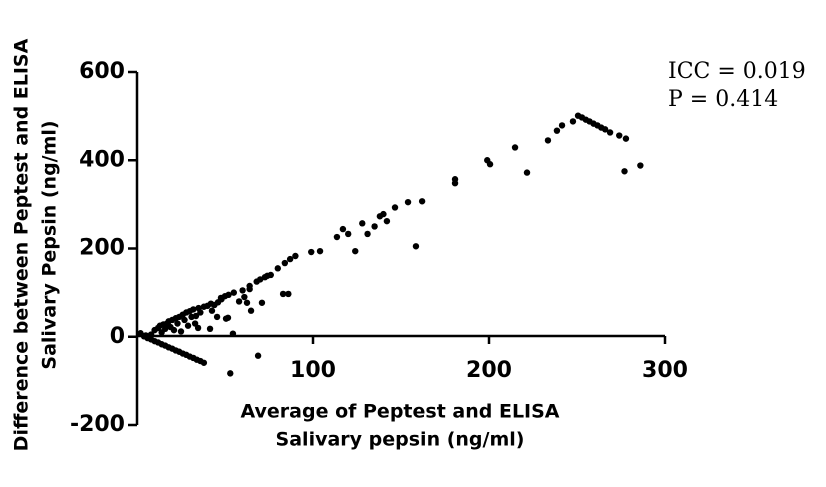 This screenshot has height=487, width=826. Describe the element at coordinates (102, 71) in the screenshot. I see `y-tick-label: 600` at that location.